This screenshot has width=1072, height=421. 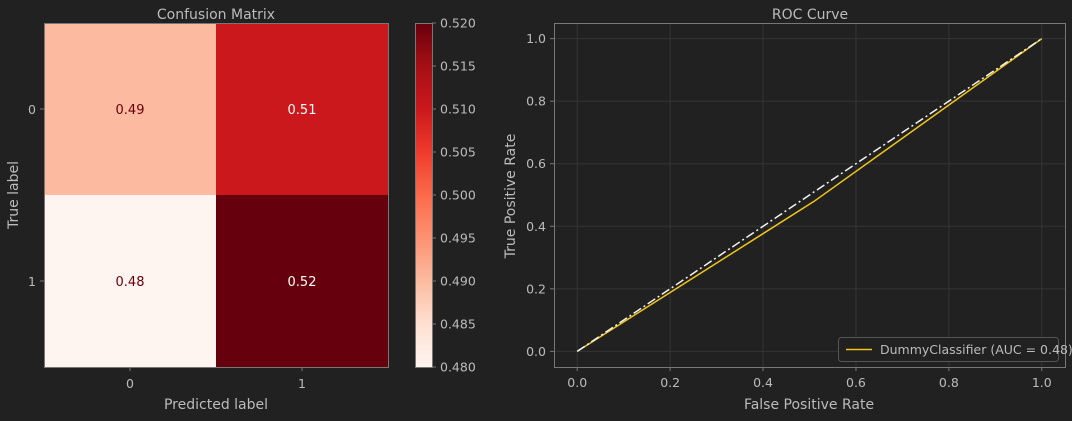 I want to click on roc-xtick-label: 0.4, so click(x=763, y=382).